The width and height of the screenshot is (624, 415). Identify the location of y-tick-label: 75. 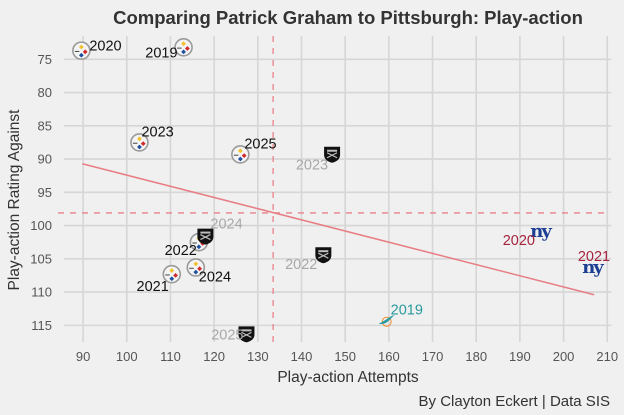
(45, 59).